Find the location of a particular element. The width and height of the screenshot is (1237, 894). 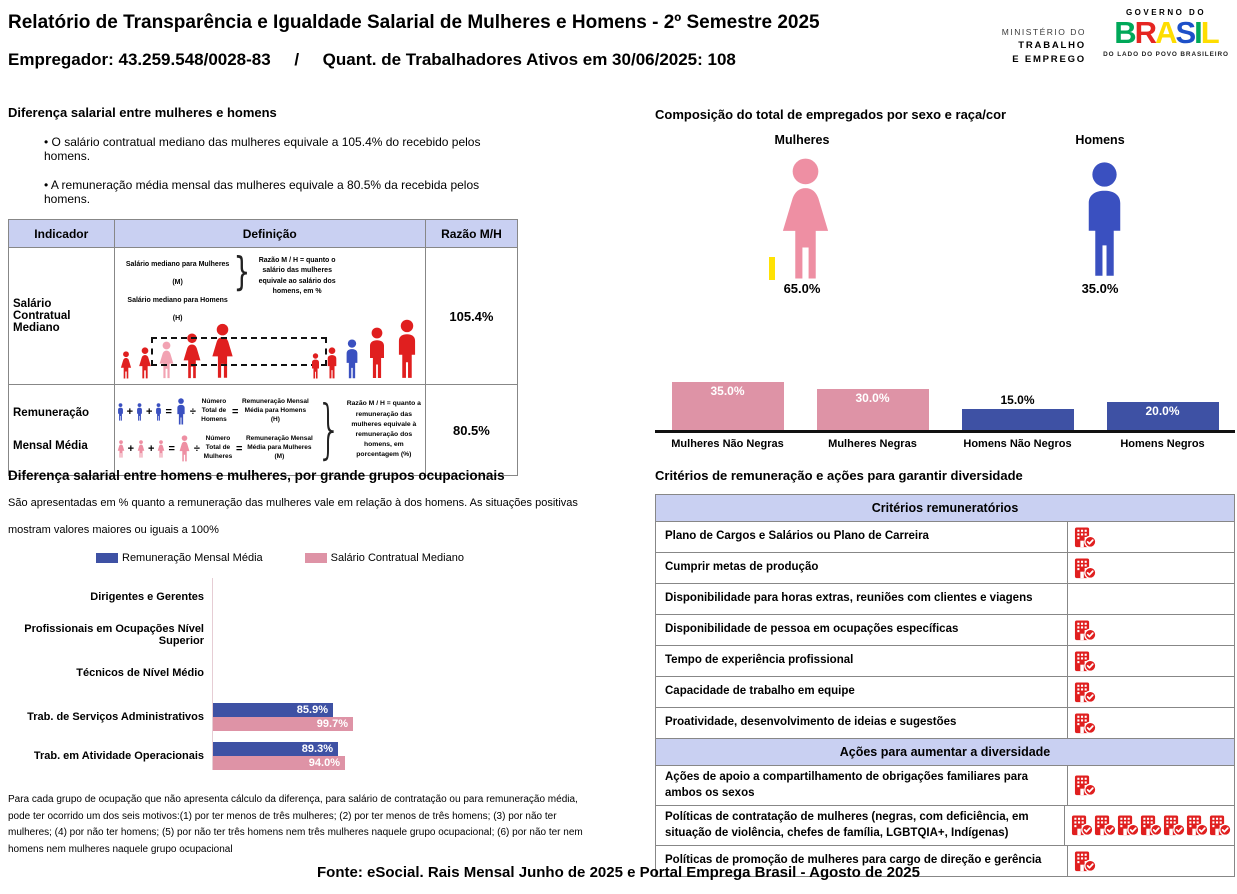

occupation-label: Técnicos de Nível Médio is located at coordinates (140, 673).